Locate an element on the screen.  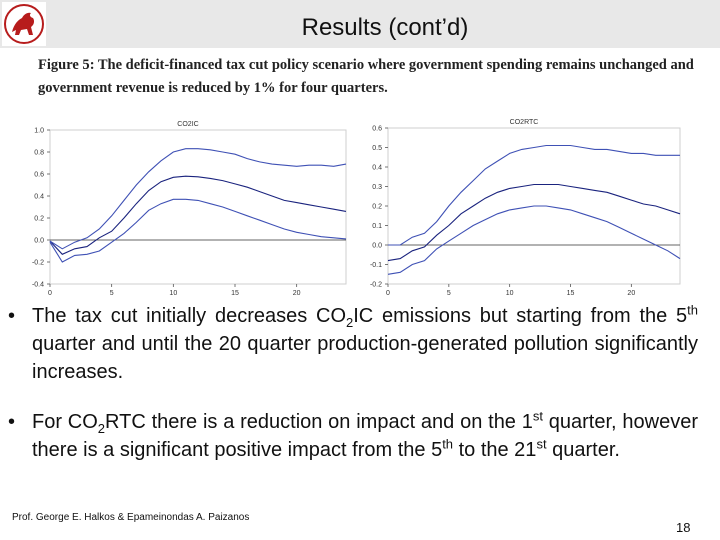
chart-co2ic-svg: CO2IC 1.0 0.8 0.6 0.4 0.2 0.0 -0.2 -0.4 0 5 10 15 20 is located at coordinates (189, 209).